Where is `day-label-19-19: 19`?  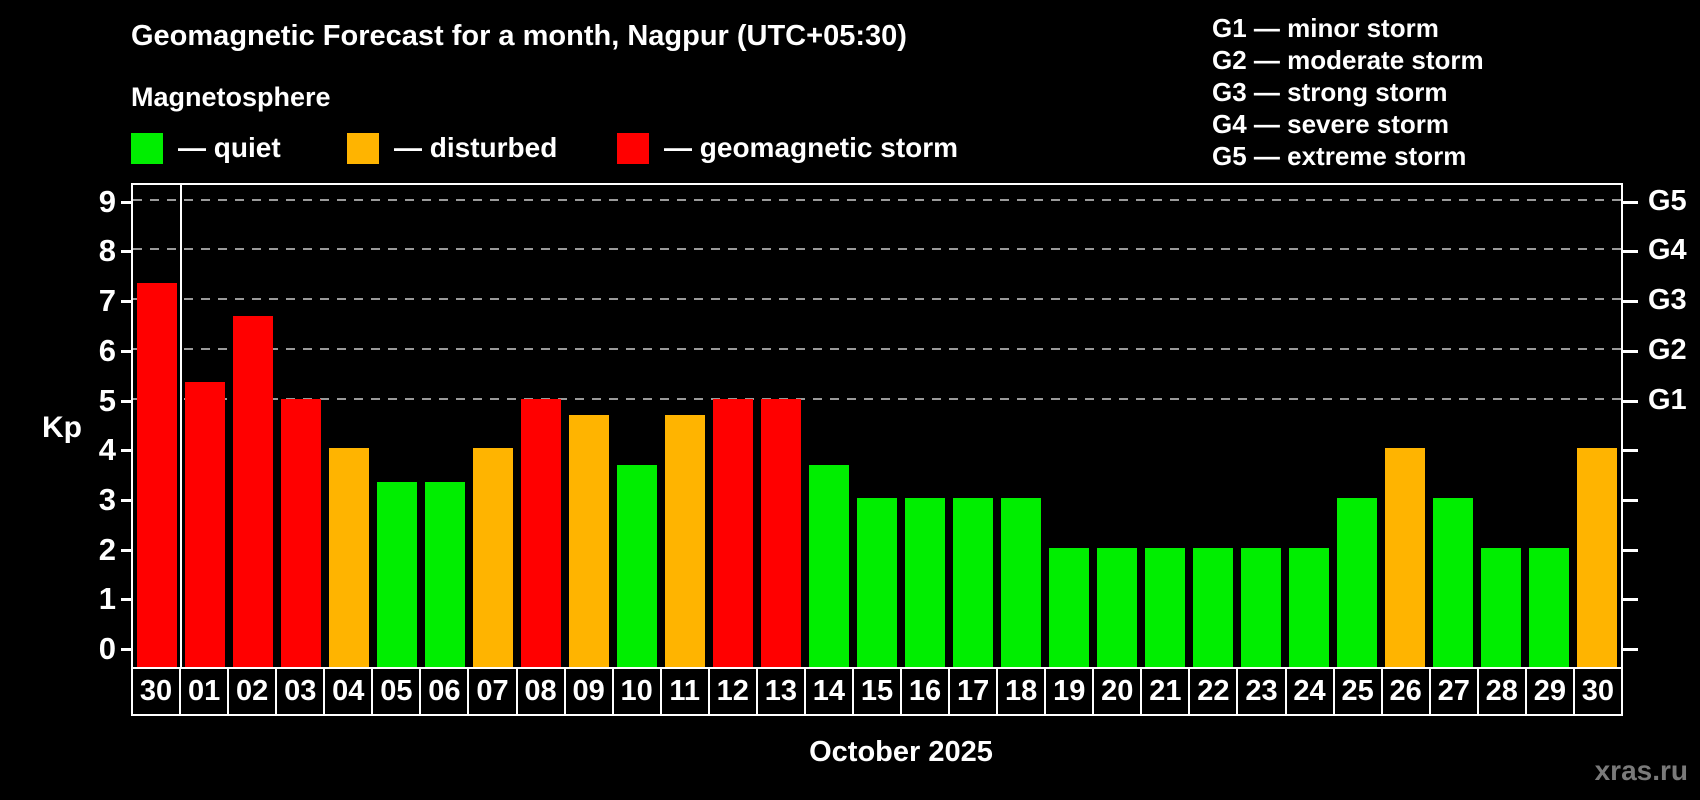 day-label-19-19: 19 is located at coordinates (1069, 691).